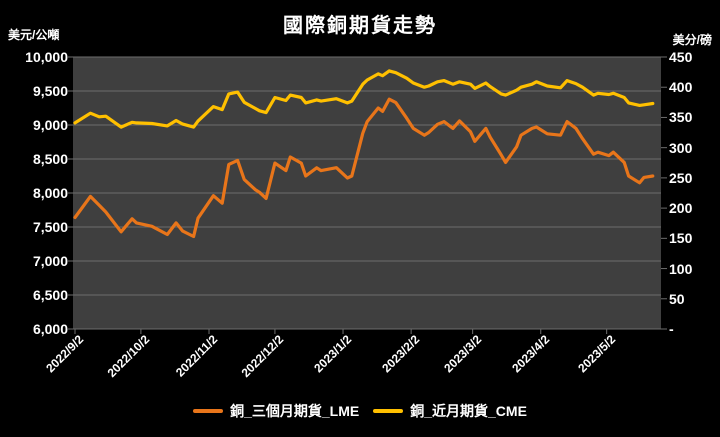  Describe the element at coordinates (360, 26) in the screenshot. I see `chart-title: 國際銅期貨走勢` at that location.